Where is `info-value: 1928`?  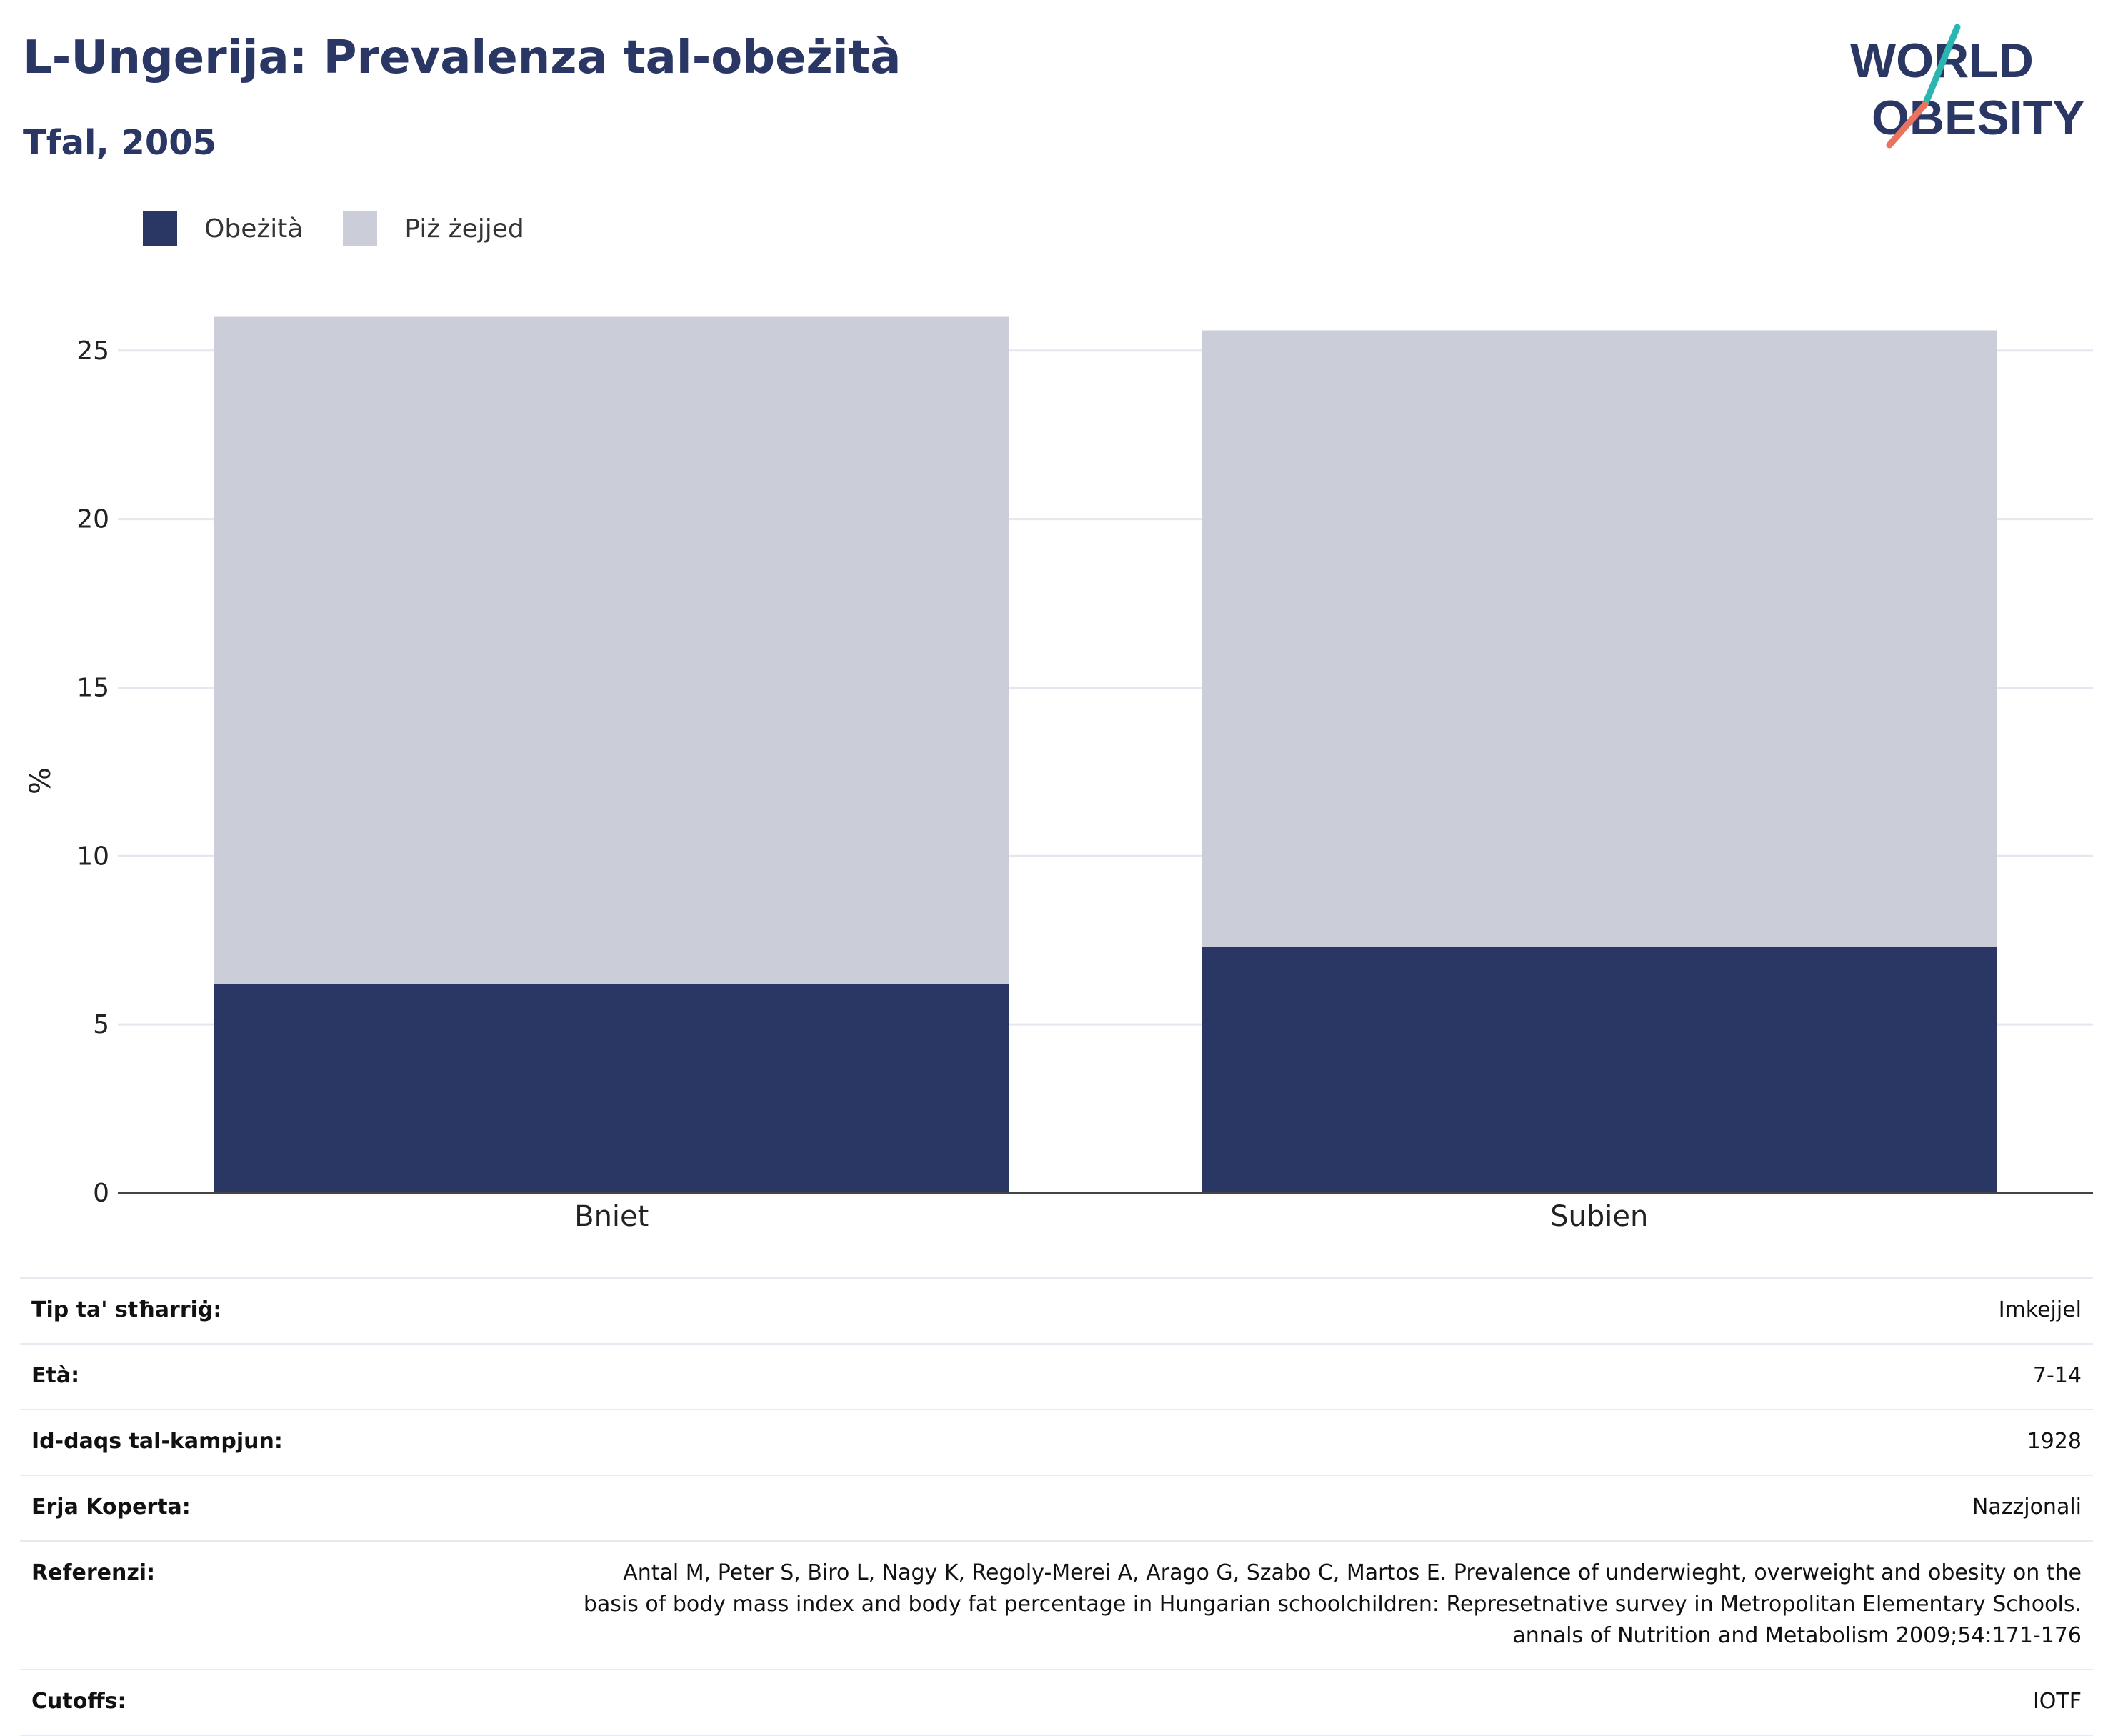 info-value: 1928 is located at coordinates (2054, 1441).